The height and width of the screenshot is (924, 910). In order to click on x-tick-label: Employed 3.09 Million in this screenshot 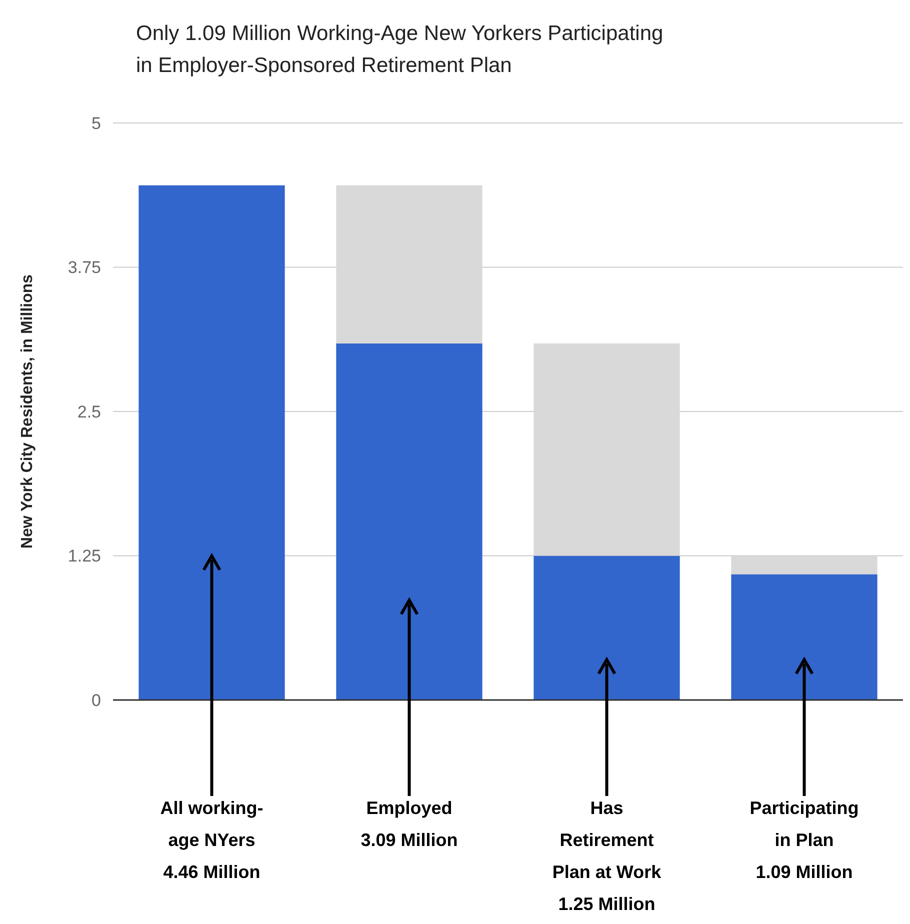, I will do `click(409, 824)`.